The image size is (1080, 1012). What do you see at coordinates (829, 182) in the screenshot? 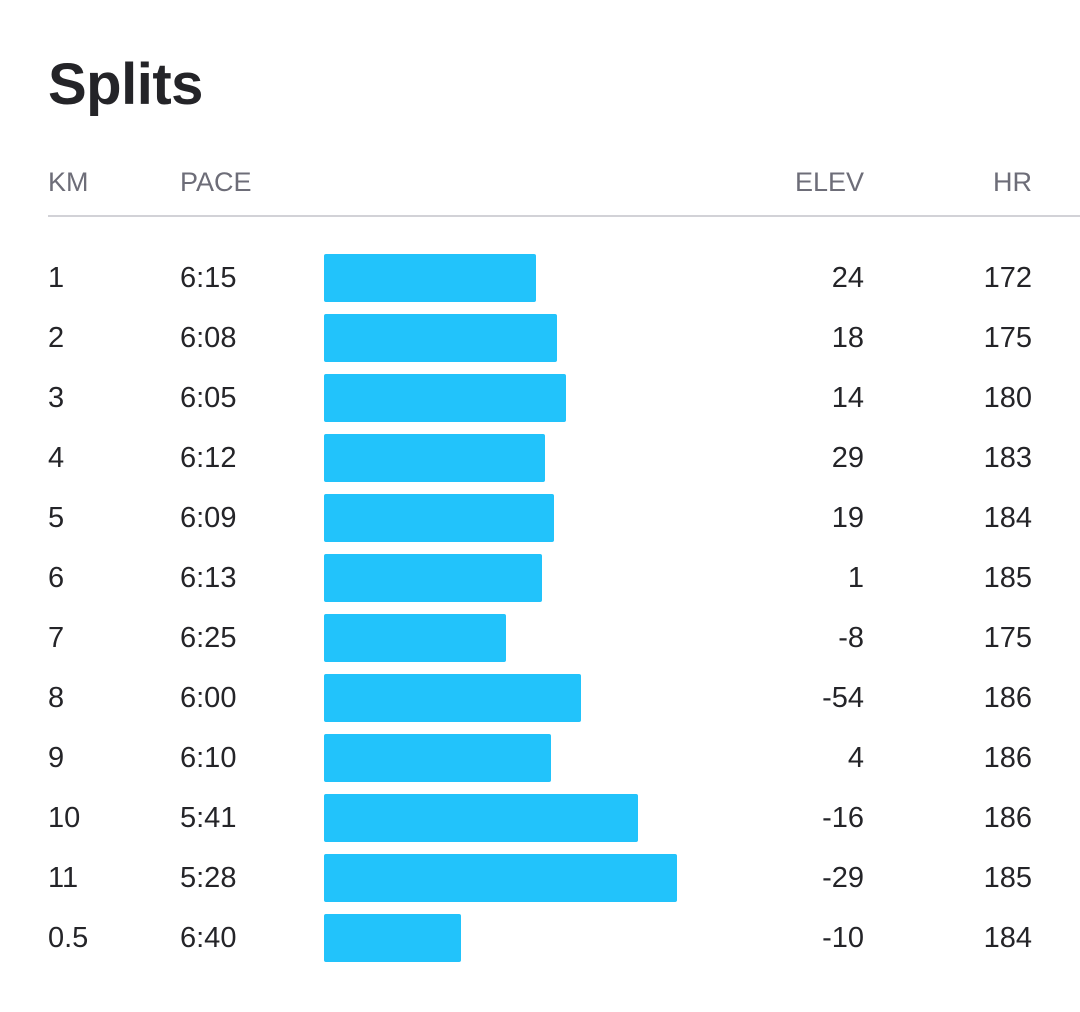
I see `column-header-elev: ELEV` at bounding box center [829, 182].